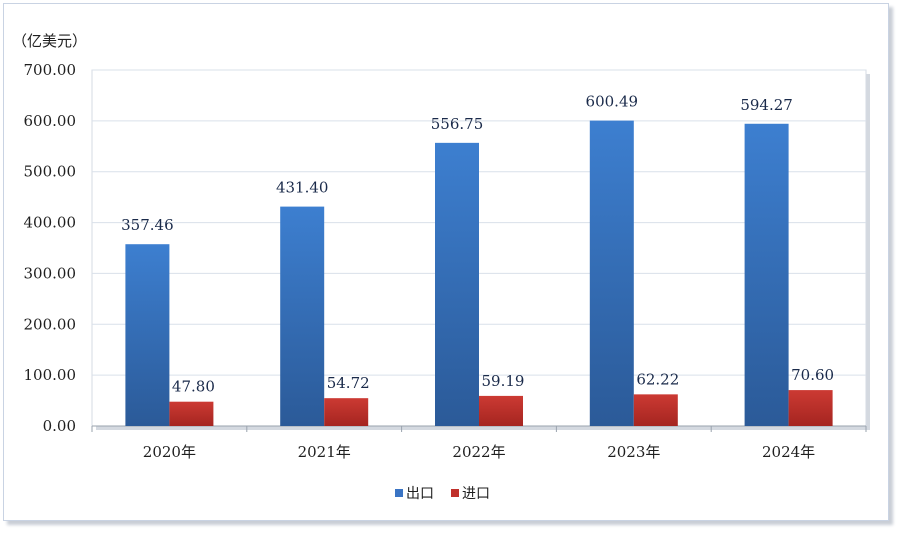 This screenshot has width=904, height=536. I want to click on legend-swatch-import, so click(455, 493).